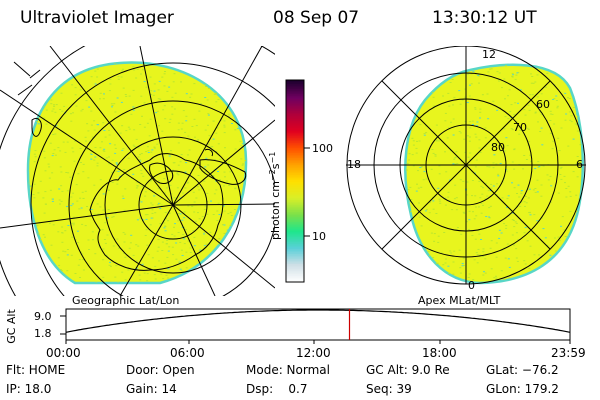 This screenshot has height=400, width=600. Describe the element at coordinates (543, 104) in the screenshot. I see `mlat-label: 60` at that location.